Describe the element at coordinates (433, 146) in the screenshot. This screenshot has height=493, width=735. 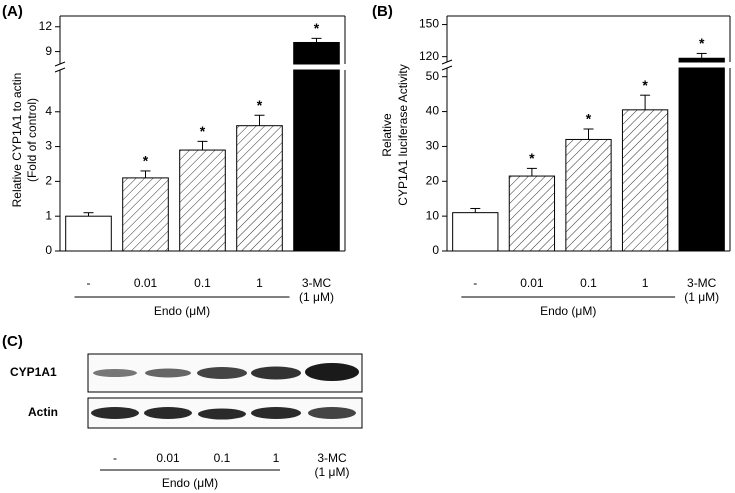
I see `y-tick-label: 30` at that location.